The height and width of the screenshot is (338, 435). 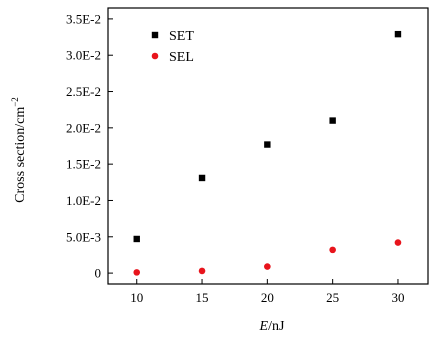 What do you see at coordinates (83, 18) in the screenshot?
I see `y-tick-label: 3.5E-2` at bounding box center [83, 18].